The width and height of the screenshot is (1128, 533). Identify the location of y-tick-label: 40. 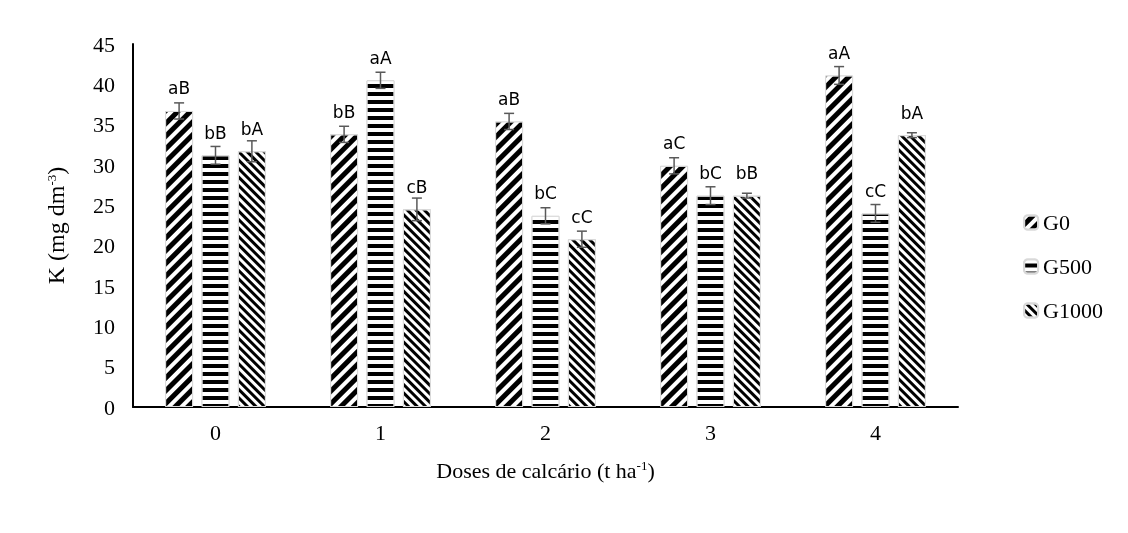
(104, 84).